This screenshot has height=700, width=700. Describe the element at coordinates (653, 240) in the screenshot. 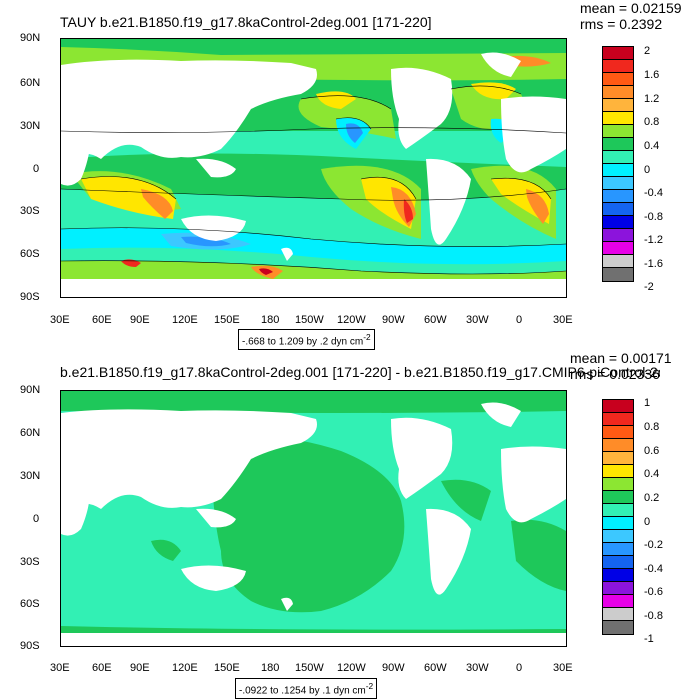

I see `panel1-cb-label: -1.2` at that location.